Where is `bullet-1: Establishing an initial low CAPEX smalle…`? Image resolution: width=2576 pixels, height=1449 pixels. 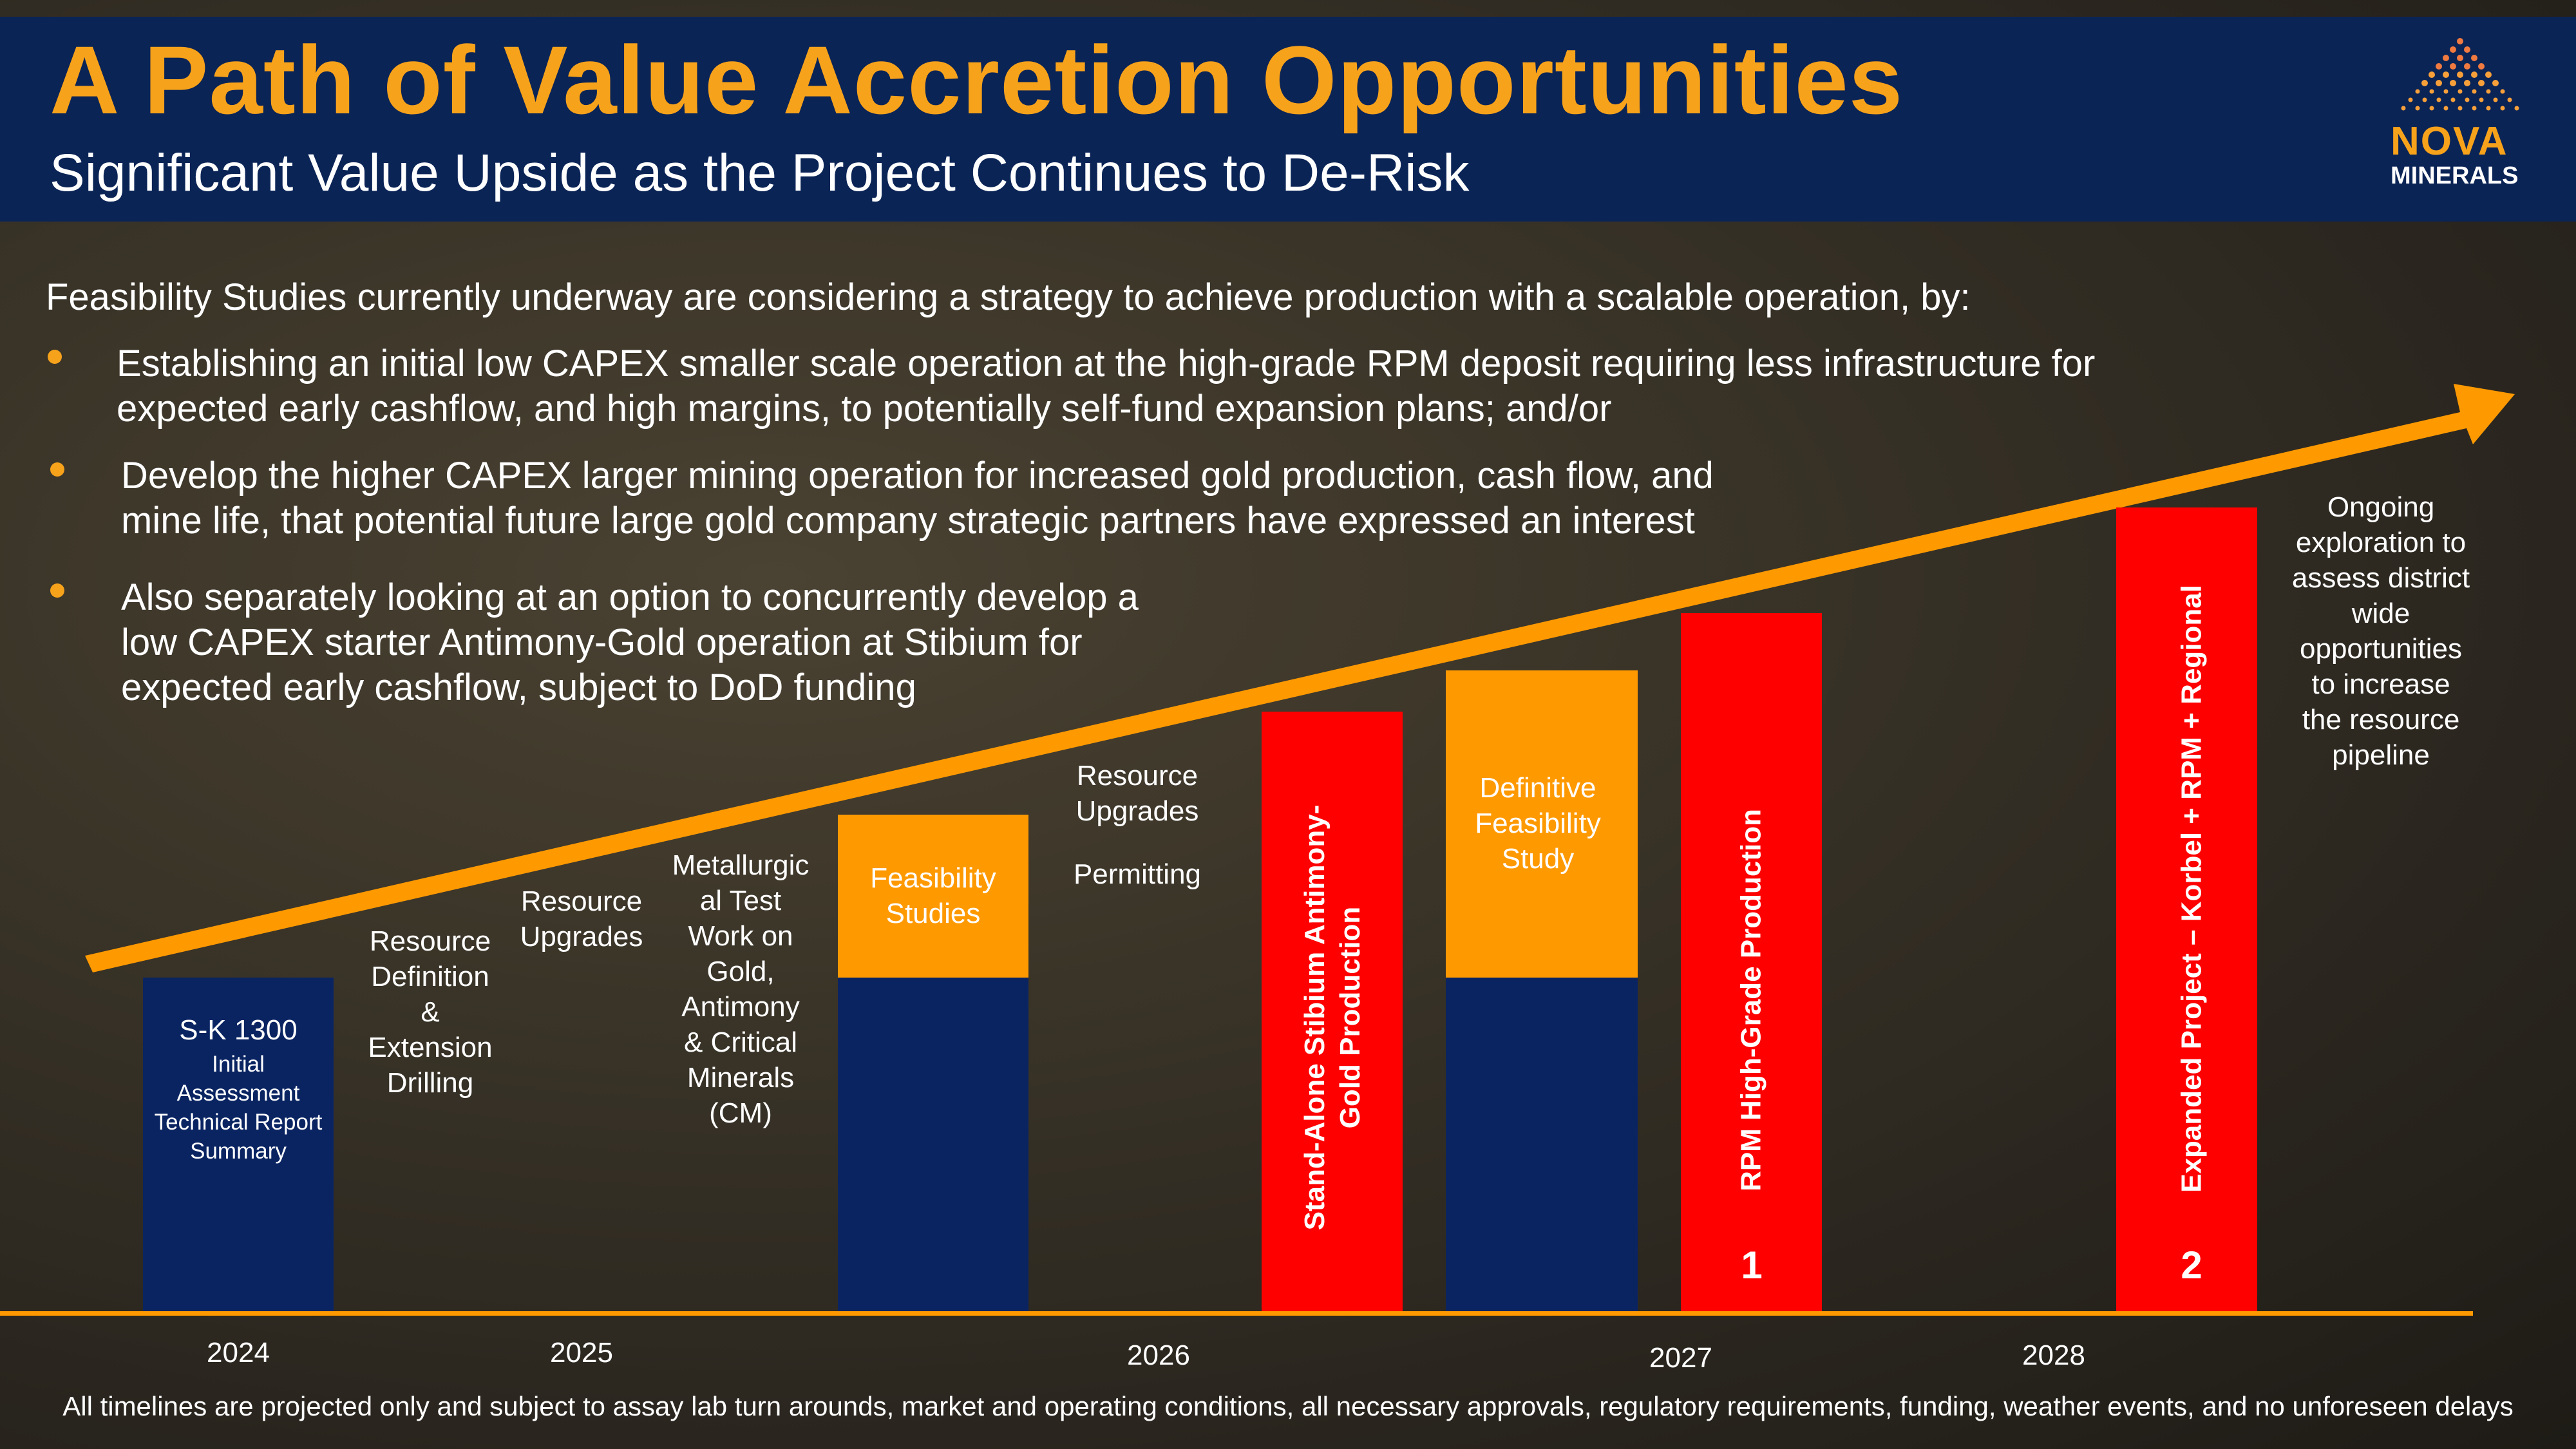 bullet-1: Establishing an initial low CAPEX smalle… is located at coordinates (1106, 386).